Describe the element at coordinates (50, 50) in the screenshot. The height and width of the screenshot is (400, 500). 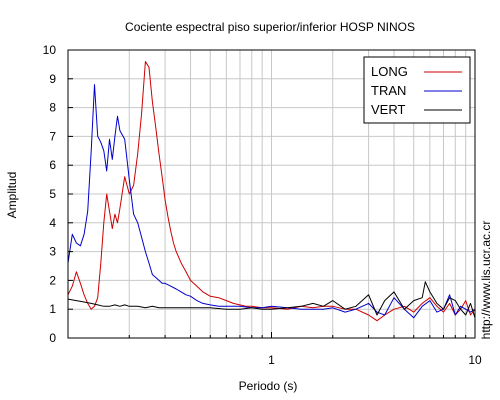
I see `y-tick-label: 10` at that location.